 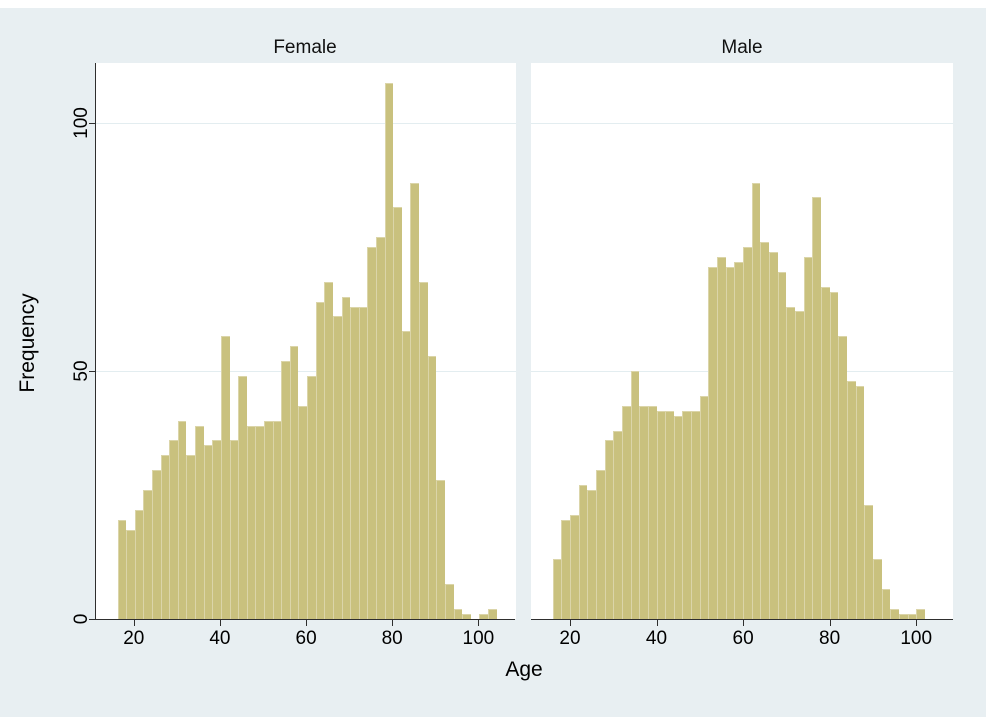 I want to click on window-top-strip, so click(x=493, y=4).